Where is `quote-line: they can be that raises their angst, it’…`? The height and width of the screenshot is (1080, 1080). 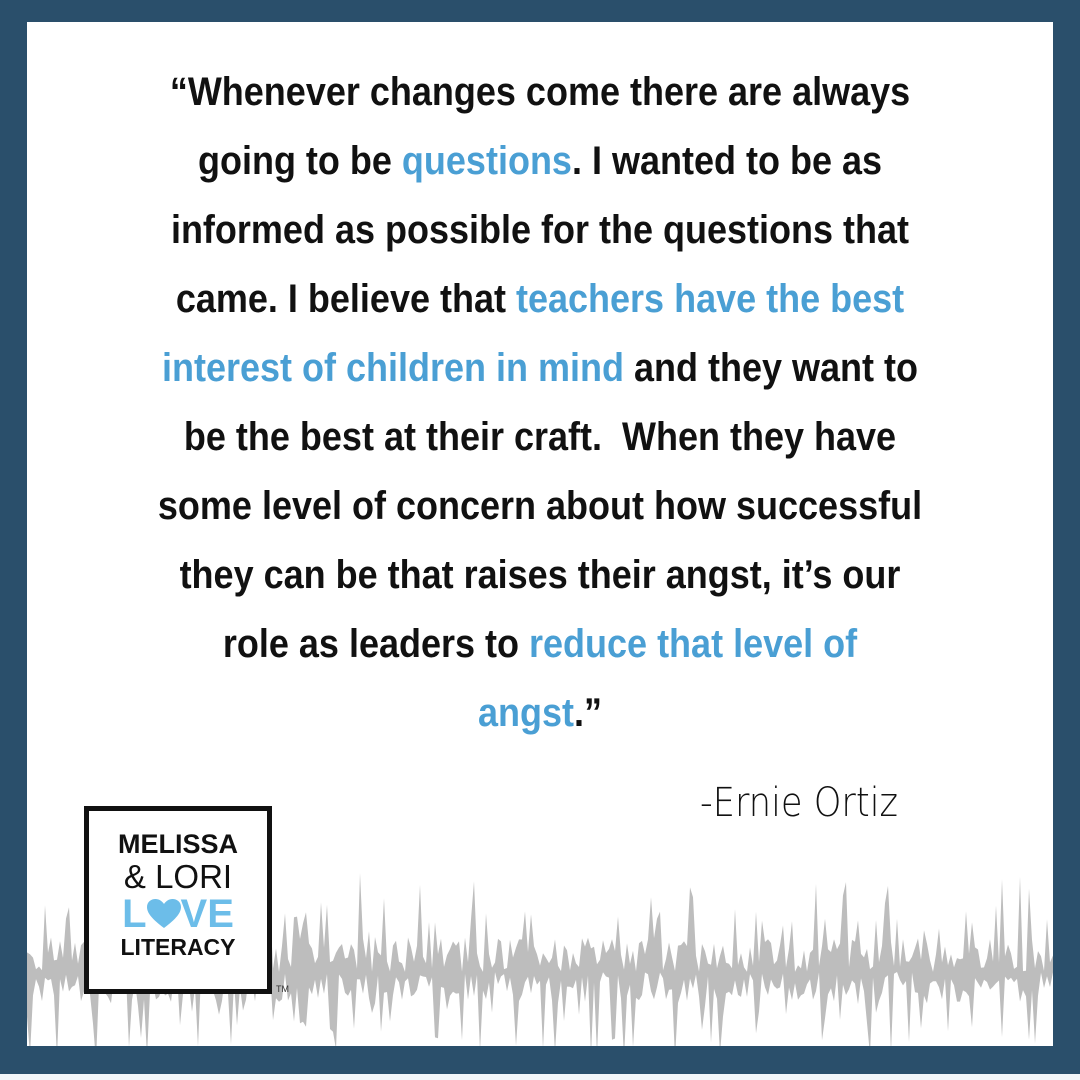
quote-line: they can be that raises their angst, it’… is located at coordinates (540, 575).